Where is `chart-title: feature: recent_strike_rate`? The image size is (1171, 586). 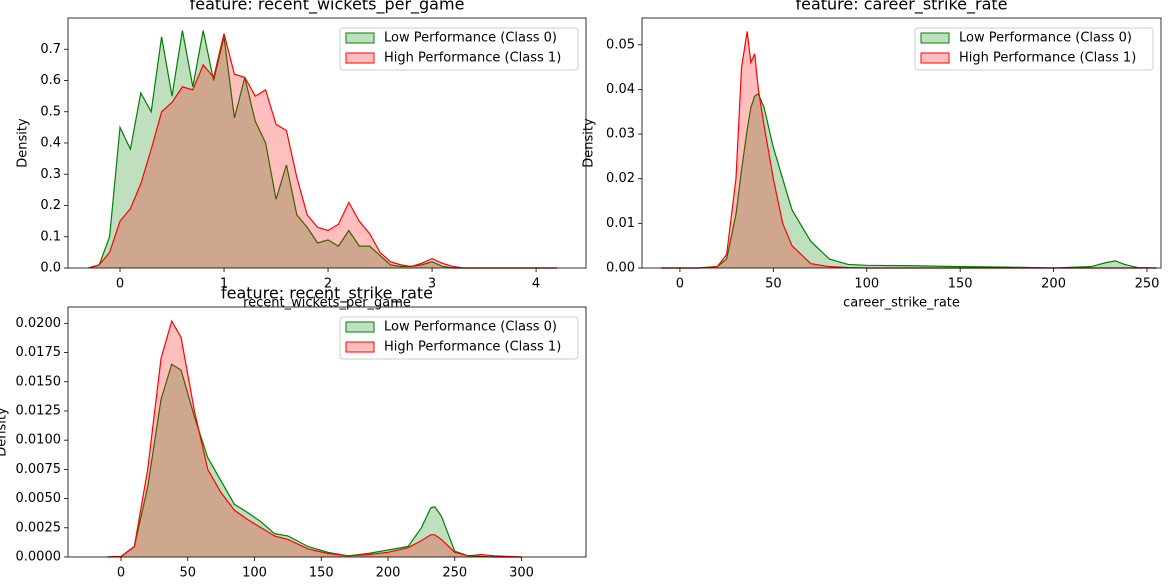
chart-title: feature: recent_strike_rate is located at coordinates (327, 294).